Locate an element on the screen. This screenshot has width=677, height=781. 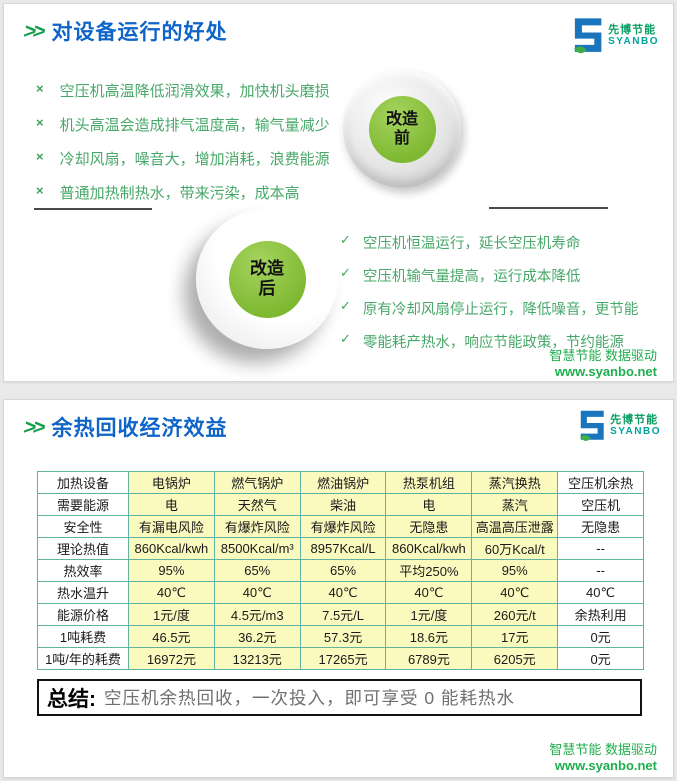
table-cell: 46.5元 is located at coordinates (171, 636).